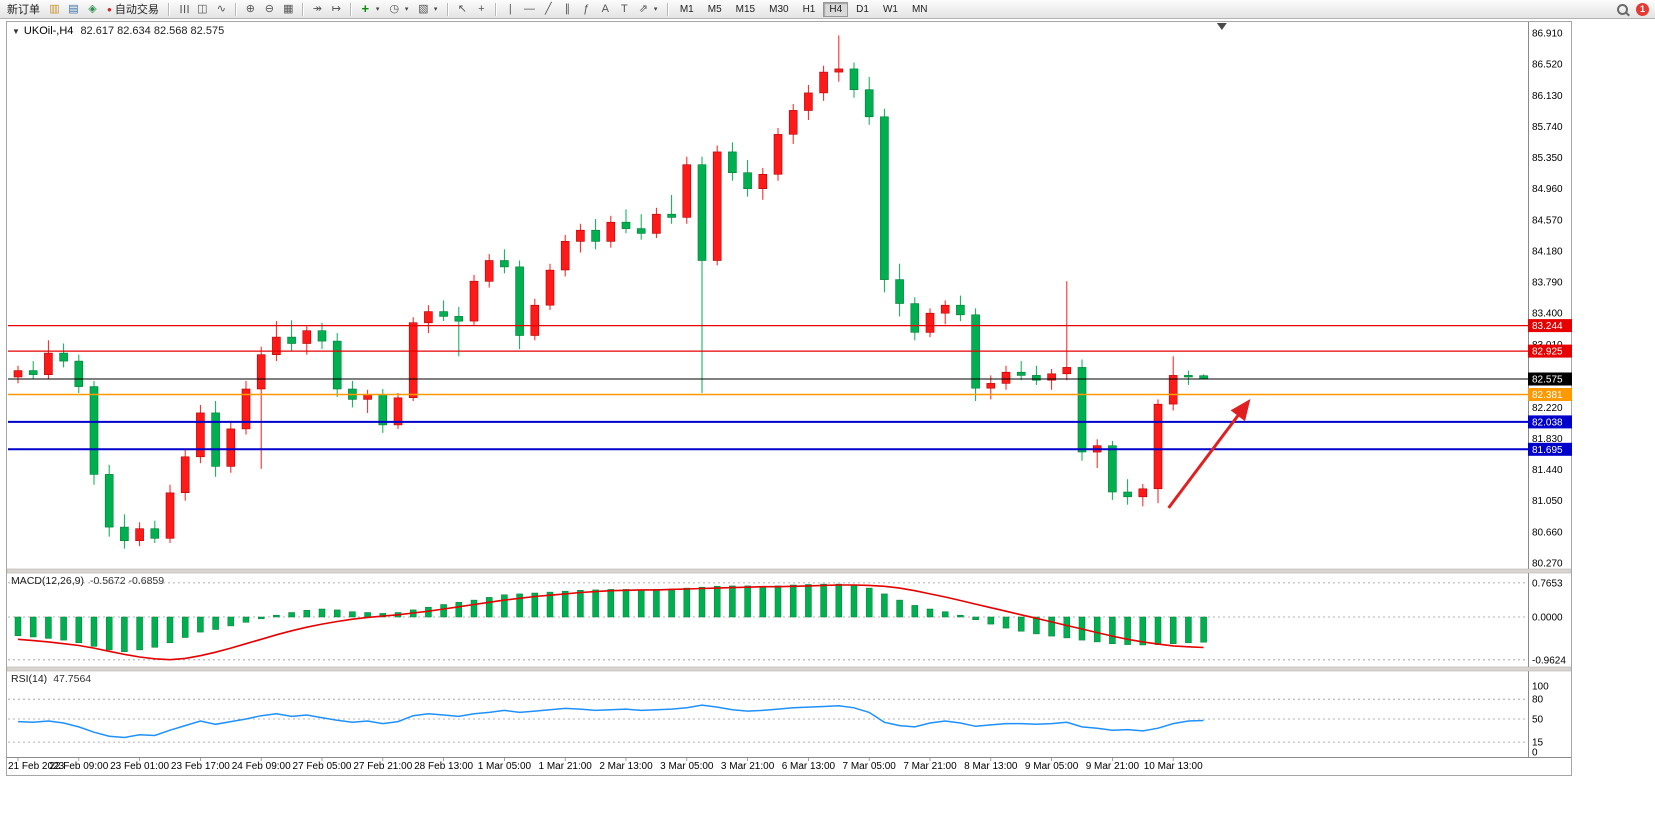 The height and width of the screenshot is (822, 1655). What do you see at coordinates (1547, 96) in the screenshot?
I see `svg-text: 86.130` at bounding box center [1547, 96].